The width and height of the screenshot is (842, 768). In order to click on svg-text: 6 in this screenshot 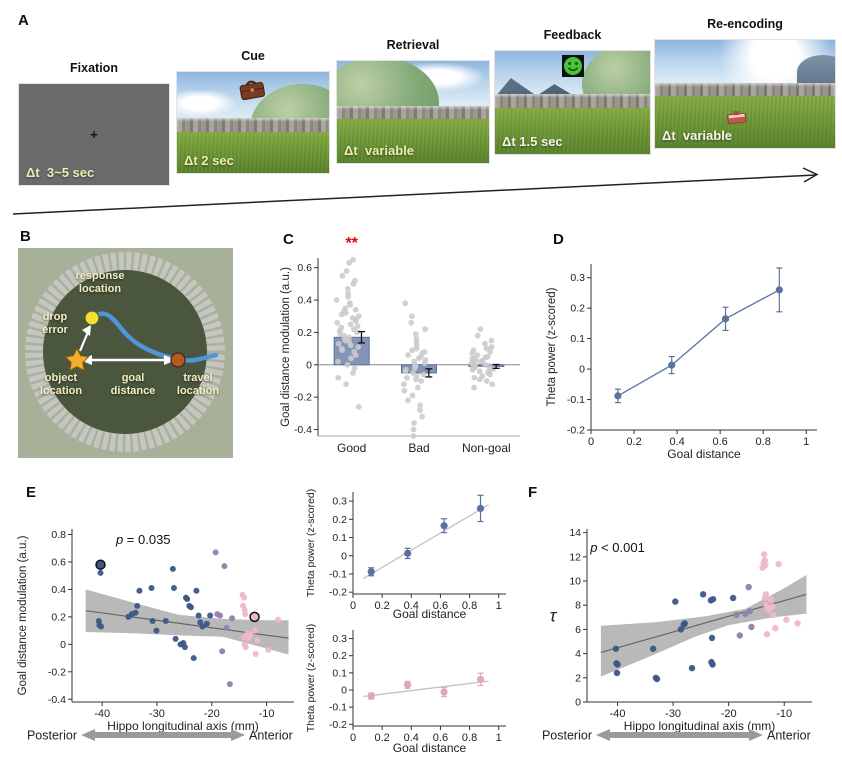, I will do `click(578, 630)`.